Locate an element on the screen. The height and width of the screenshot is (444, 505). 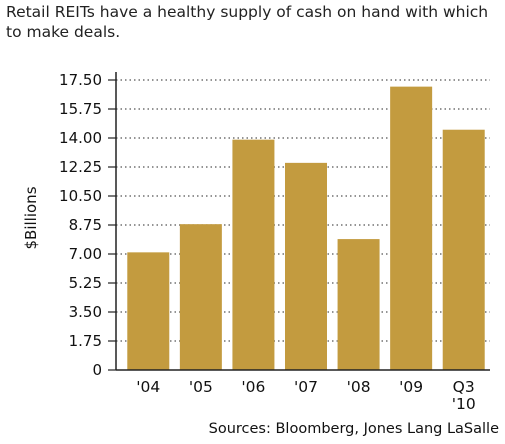
y-tick-label: 7.00 is located at coordinates (85, 254).